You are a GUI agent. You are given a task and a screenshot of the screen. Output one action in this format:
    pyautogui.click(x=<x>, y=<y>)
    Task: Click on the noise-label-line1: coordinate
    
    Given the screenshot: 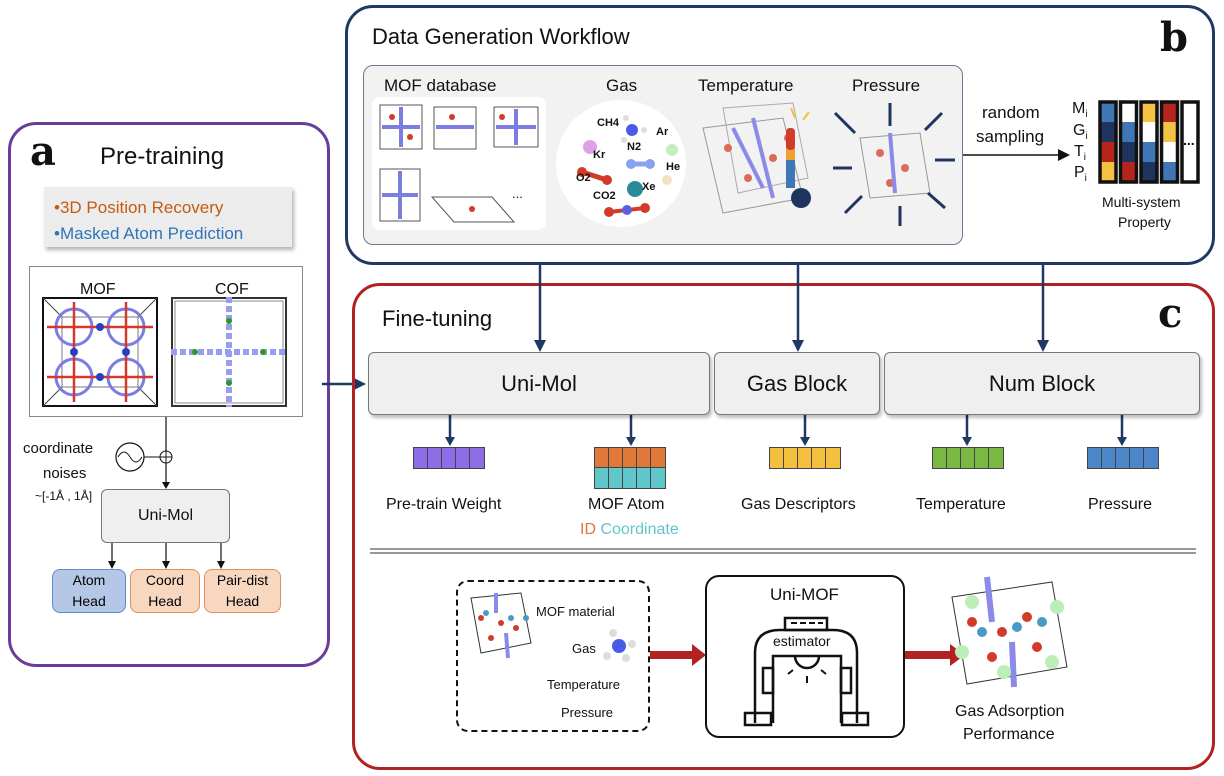 What is the action you would take?
    pyautogui.click(x=58, y=448)
    